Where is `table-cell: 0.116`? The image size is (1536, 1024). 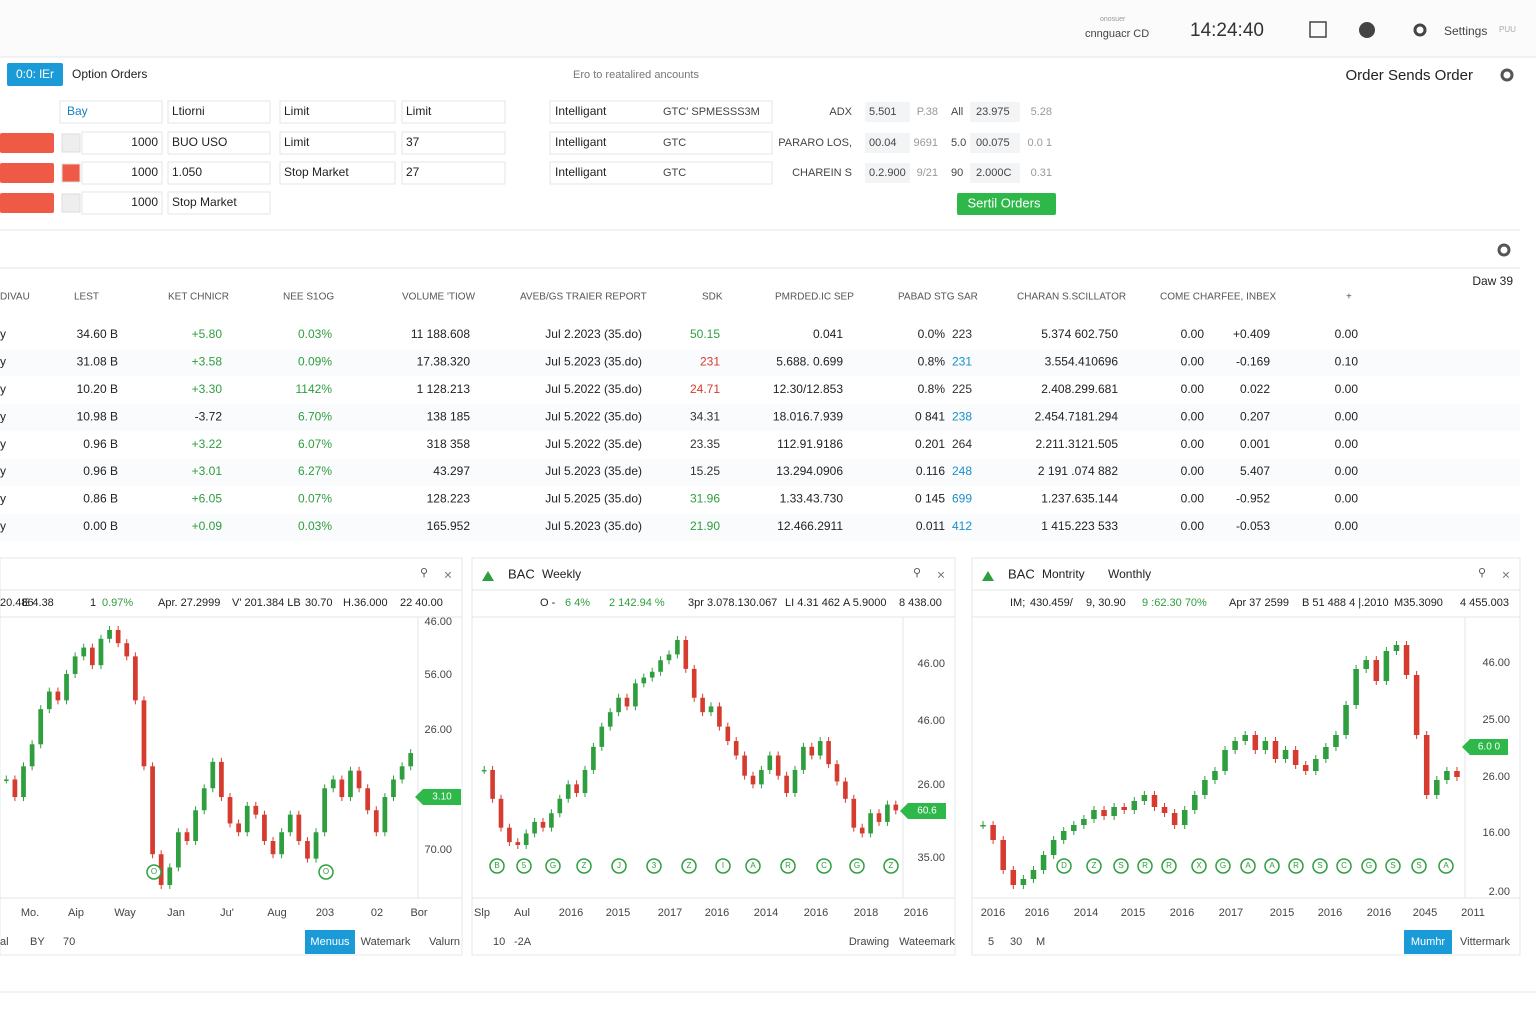 table-cell: 0.116 is located at coordinates (930, 471).